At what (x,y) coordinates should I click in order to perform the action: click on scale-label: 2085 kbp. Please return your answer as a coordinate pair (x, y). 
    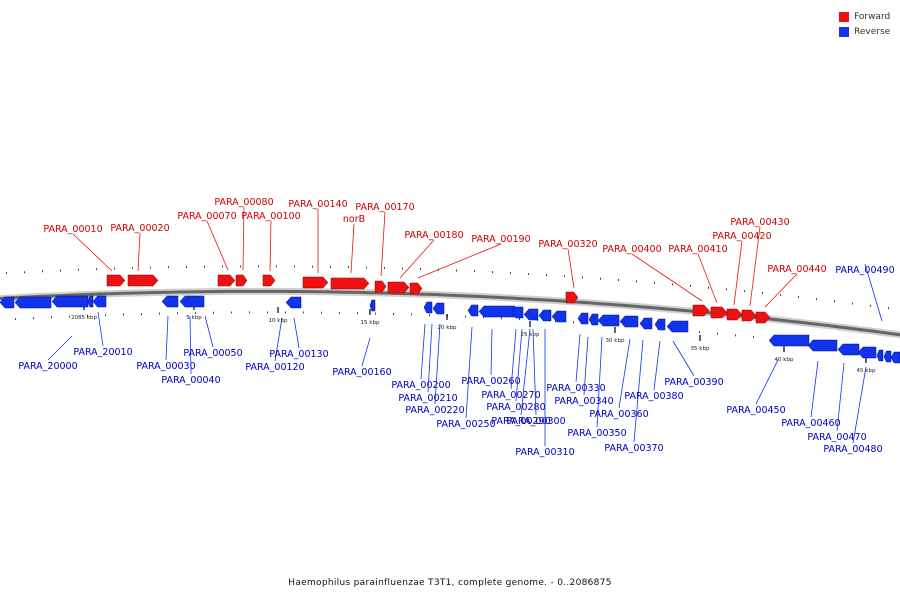
    Looking at the image, I should click on (84, 318).